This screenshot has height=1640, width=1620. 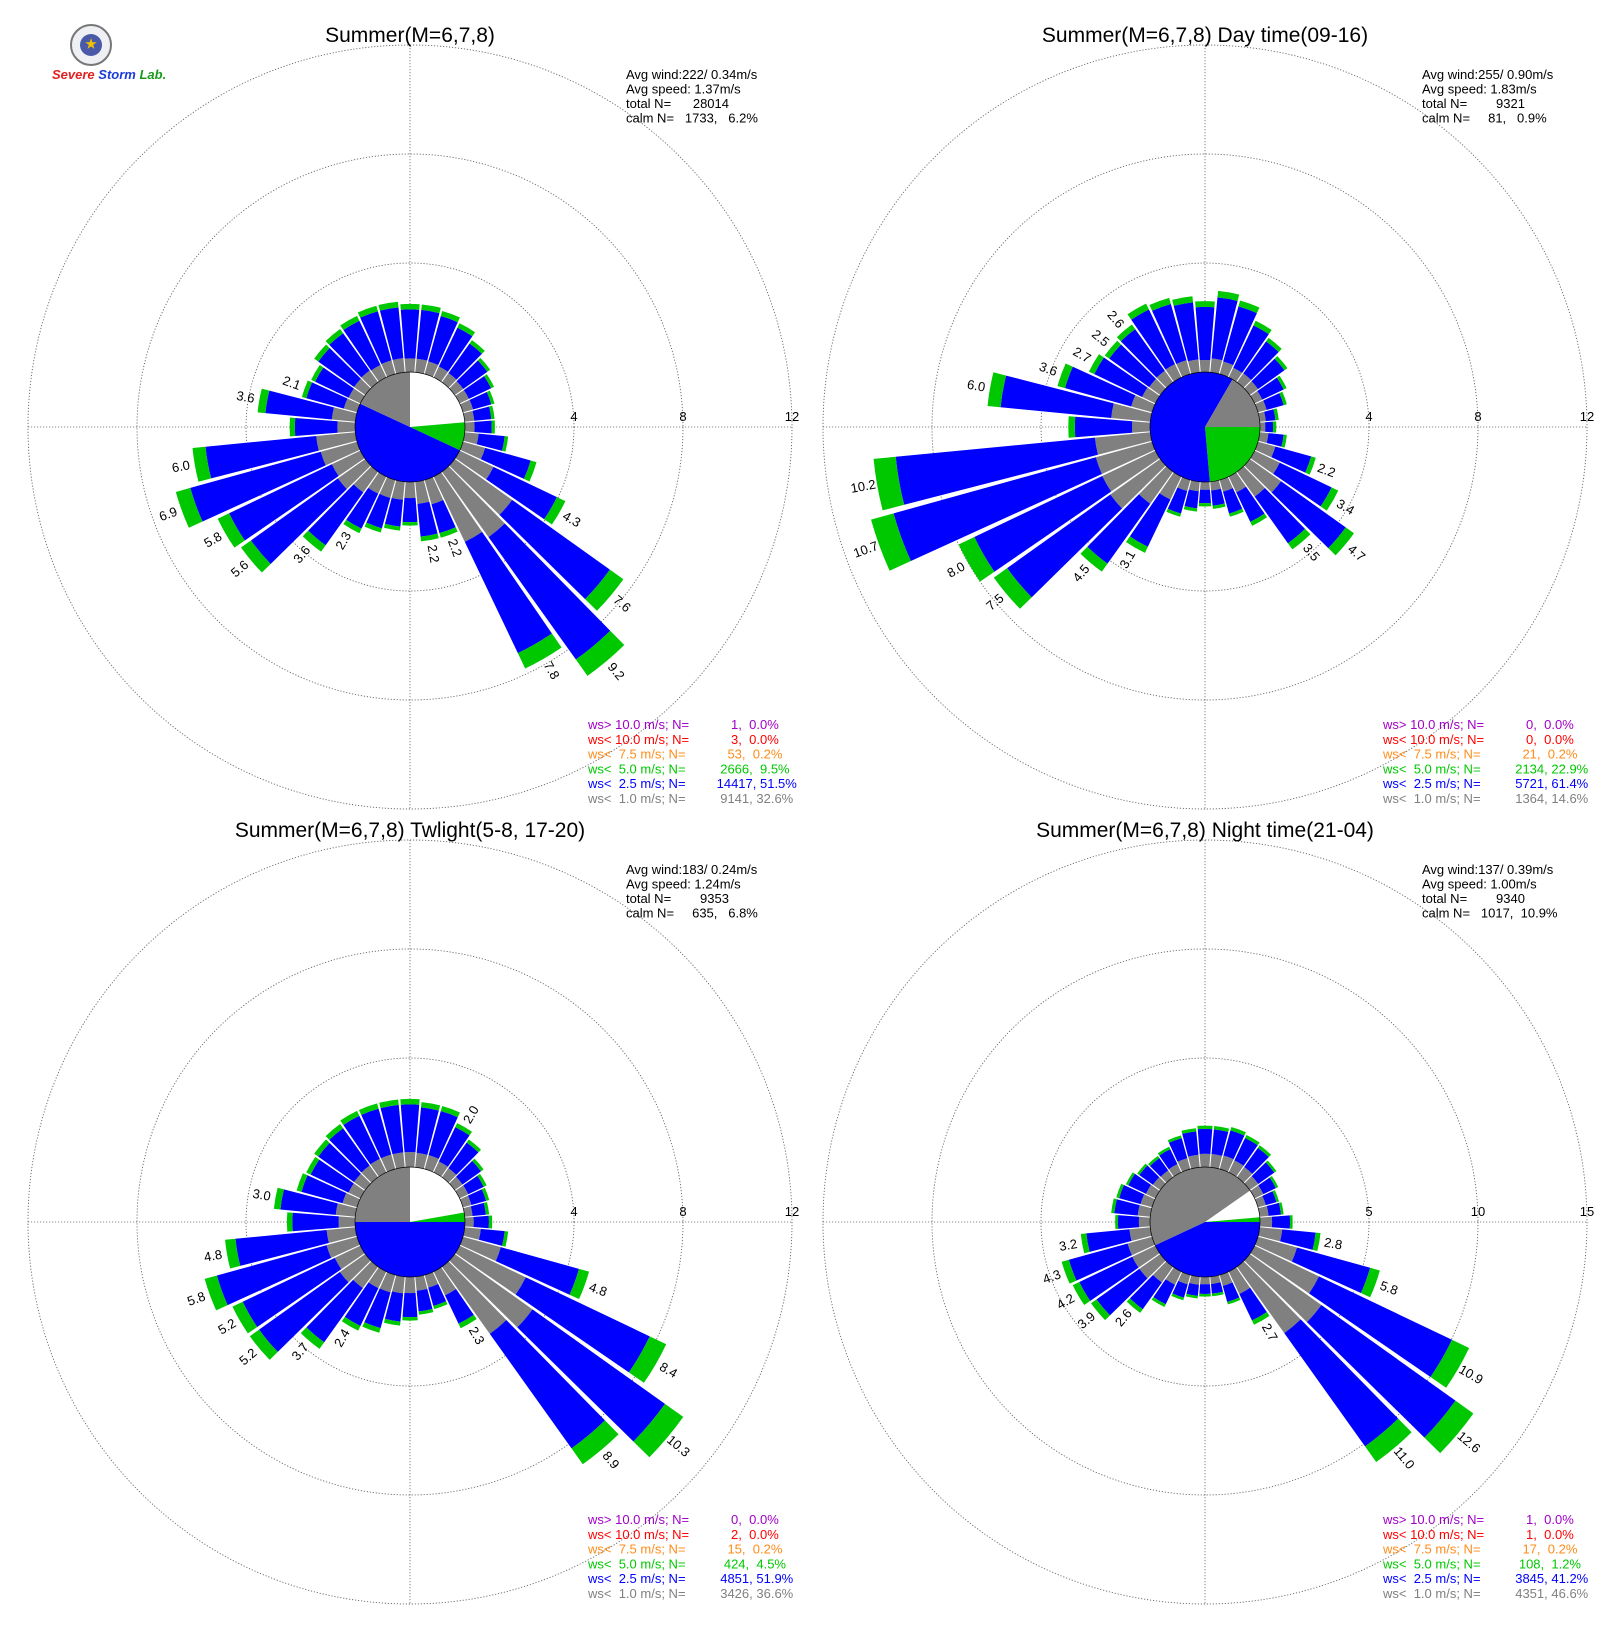 I want to click on legend-value: 14417, 51.5%, so click(x=755, y=783).